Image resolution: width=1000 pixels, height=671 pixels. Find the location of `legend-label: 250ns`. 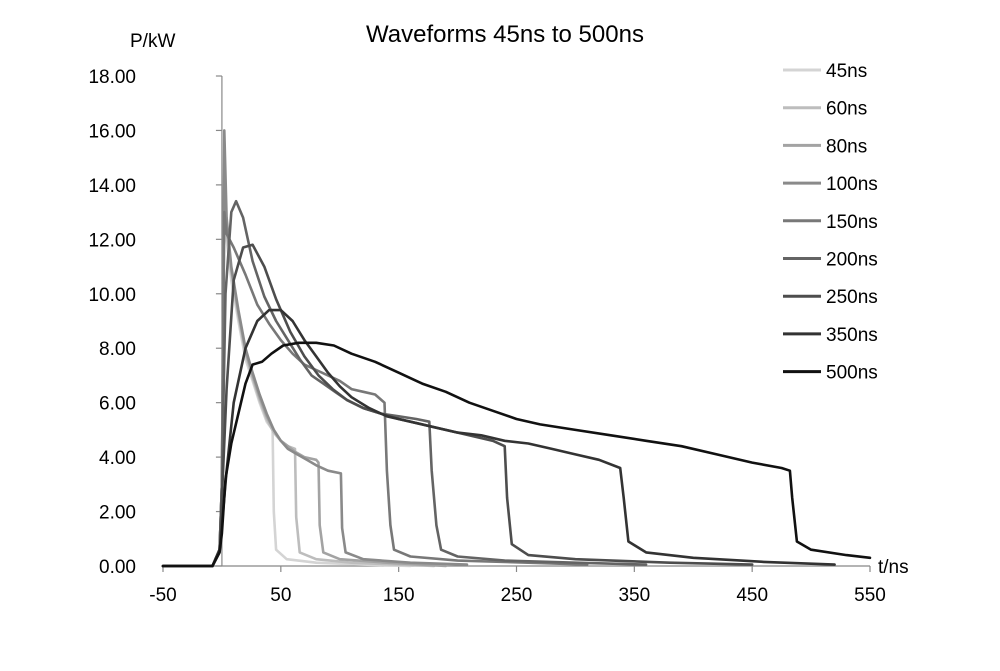

legend-label: 250ns is located at coordinates (852, 297).